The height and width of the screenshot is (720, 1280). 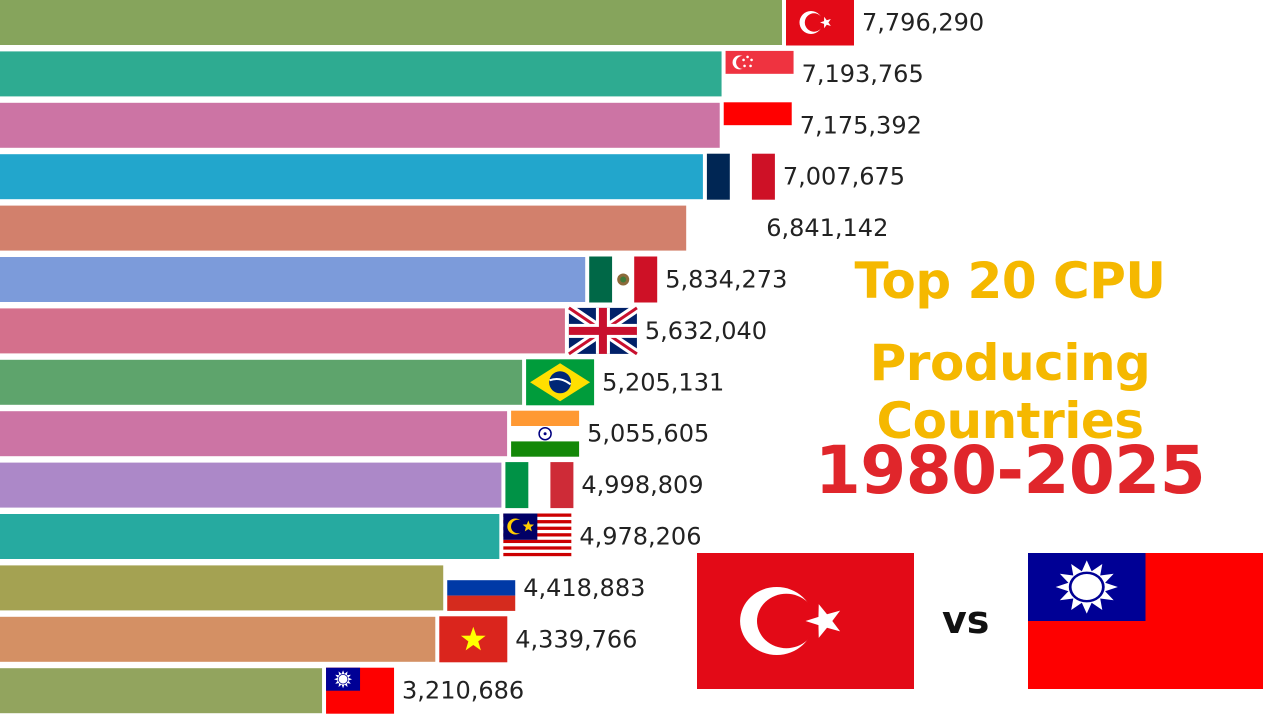 I want to click on france-flag-icon, so click(x=740, y=176).